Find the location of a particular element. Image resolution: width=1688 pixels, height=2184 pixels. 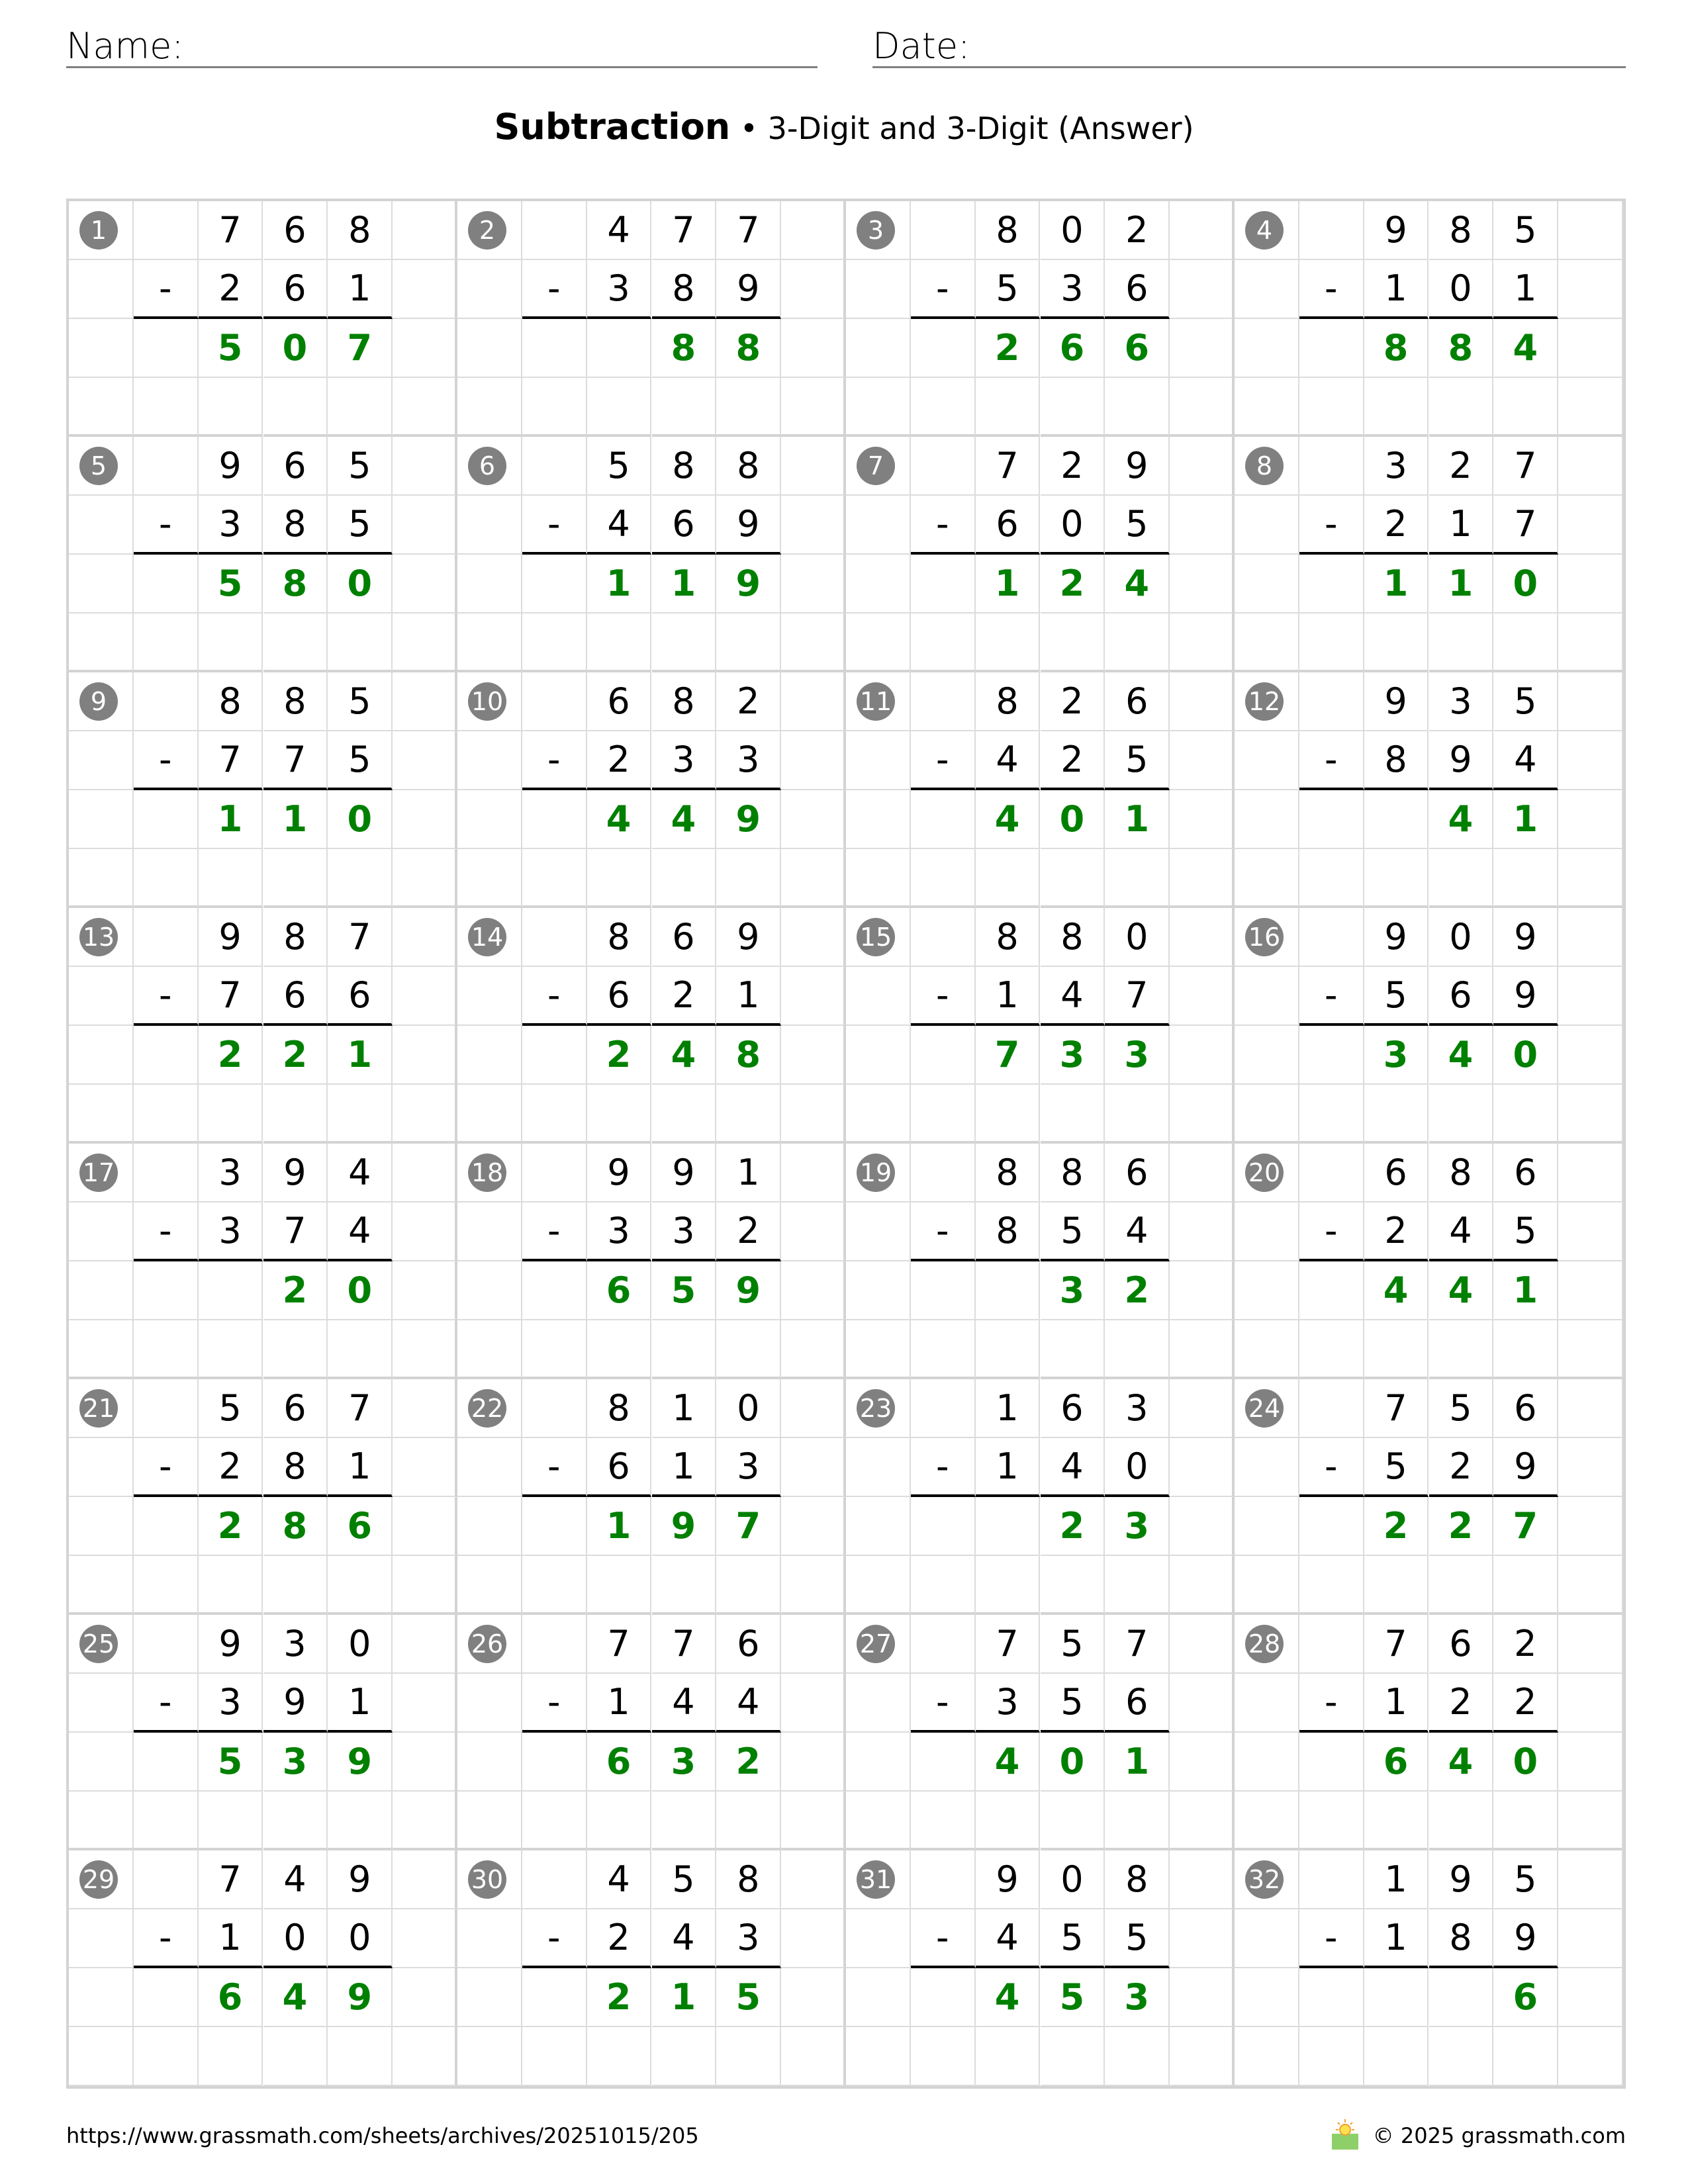

bottom-digit: 8 is located at coordinates (295, 525).